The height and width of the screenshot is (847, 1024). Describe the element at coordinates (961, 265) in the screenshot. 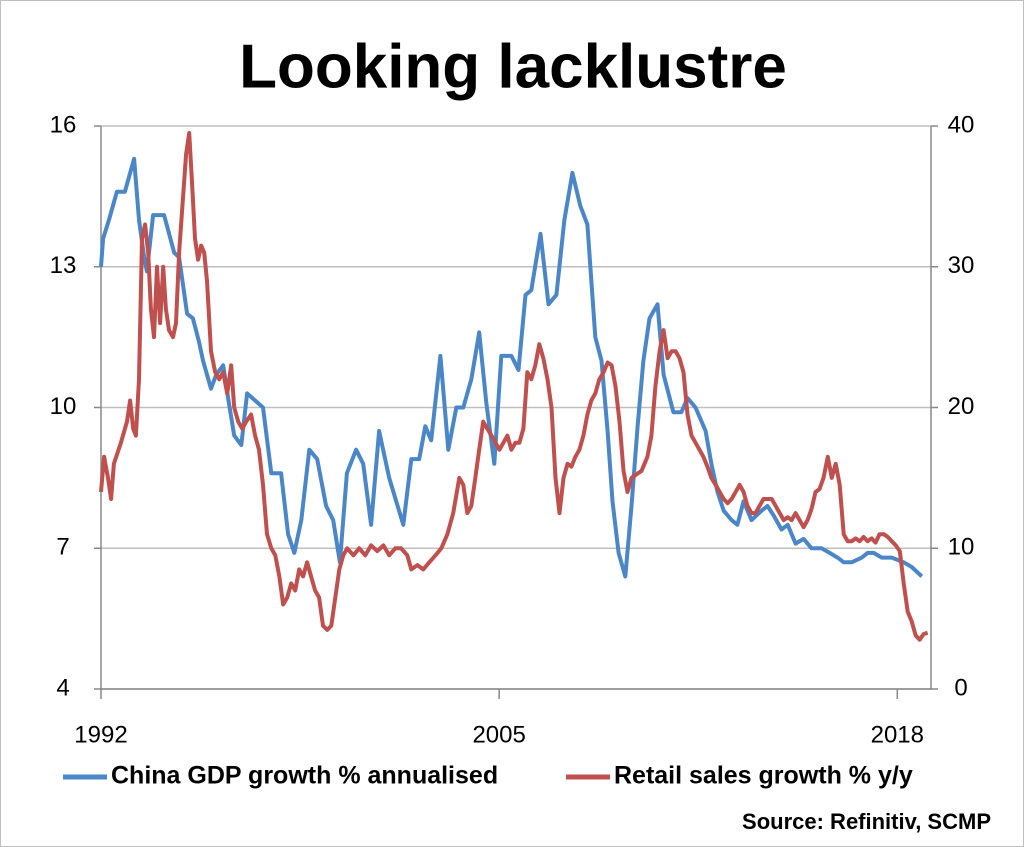

I see `y2-tick-label: 30` at that location.